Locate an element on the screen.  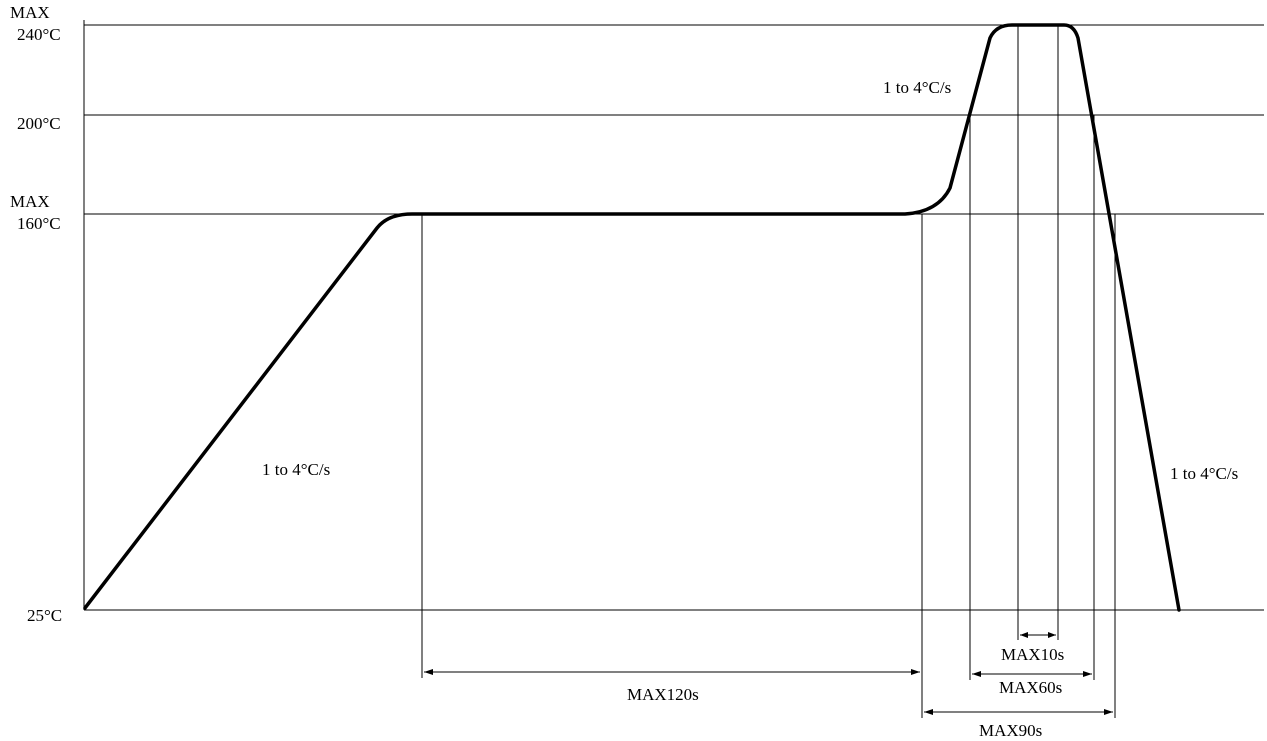
arrow-max90s is located at coordinates (1018, 712).